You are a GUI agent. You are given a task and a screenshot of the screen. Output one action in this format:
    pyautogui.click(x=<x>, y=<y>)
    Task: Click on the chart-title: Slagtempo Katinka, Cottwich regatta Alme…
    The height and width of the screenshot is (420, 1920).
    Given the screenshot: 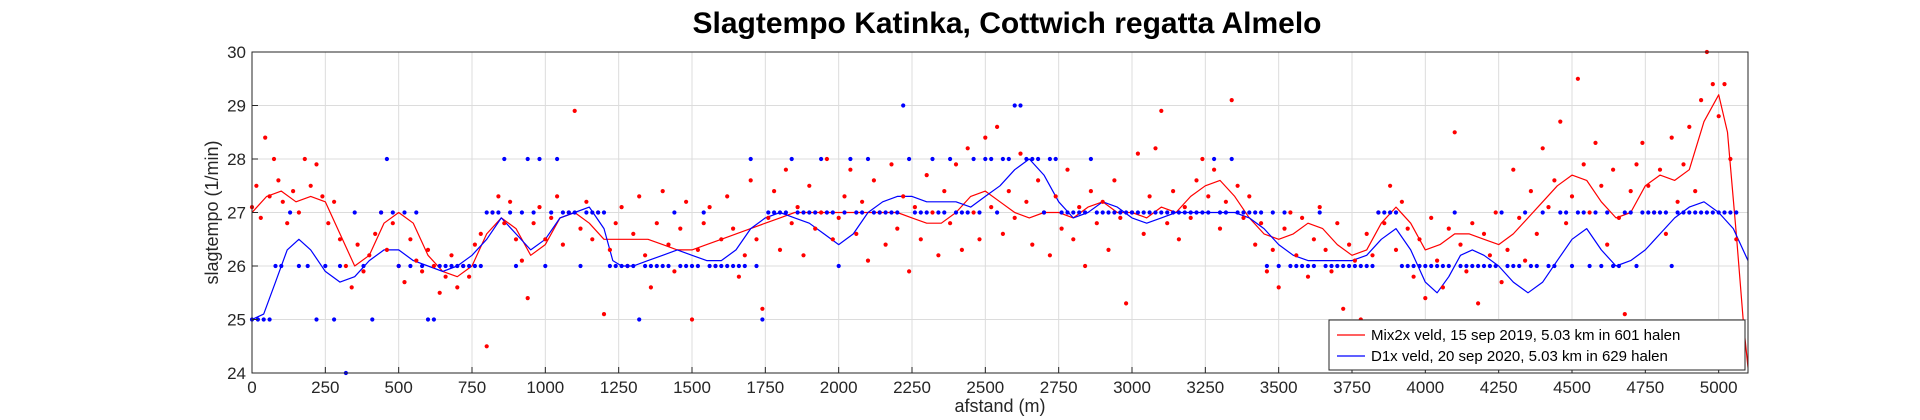 What is the action you would take?
    pyautogui.click(x=1007, y=23)
    